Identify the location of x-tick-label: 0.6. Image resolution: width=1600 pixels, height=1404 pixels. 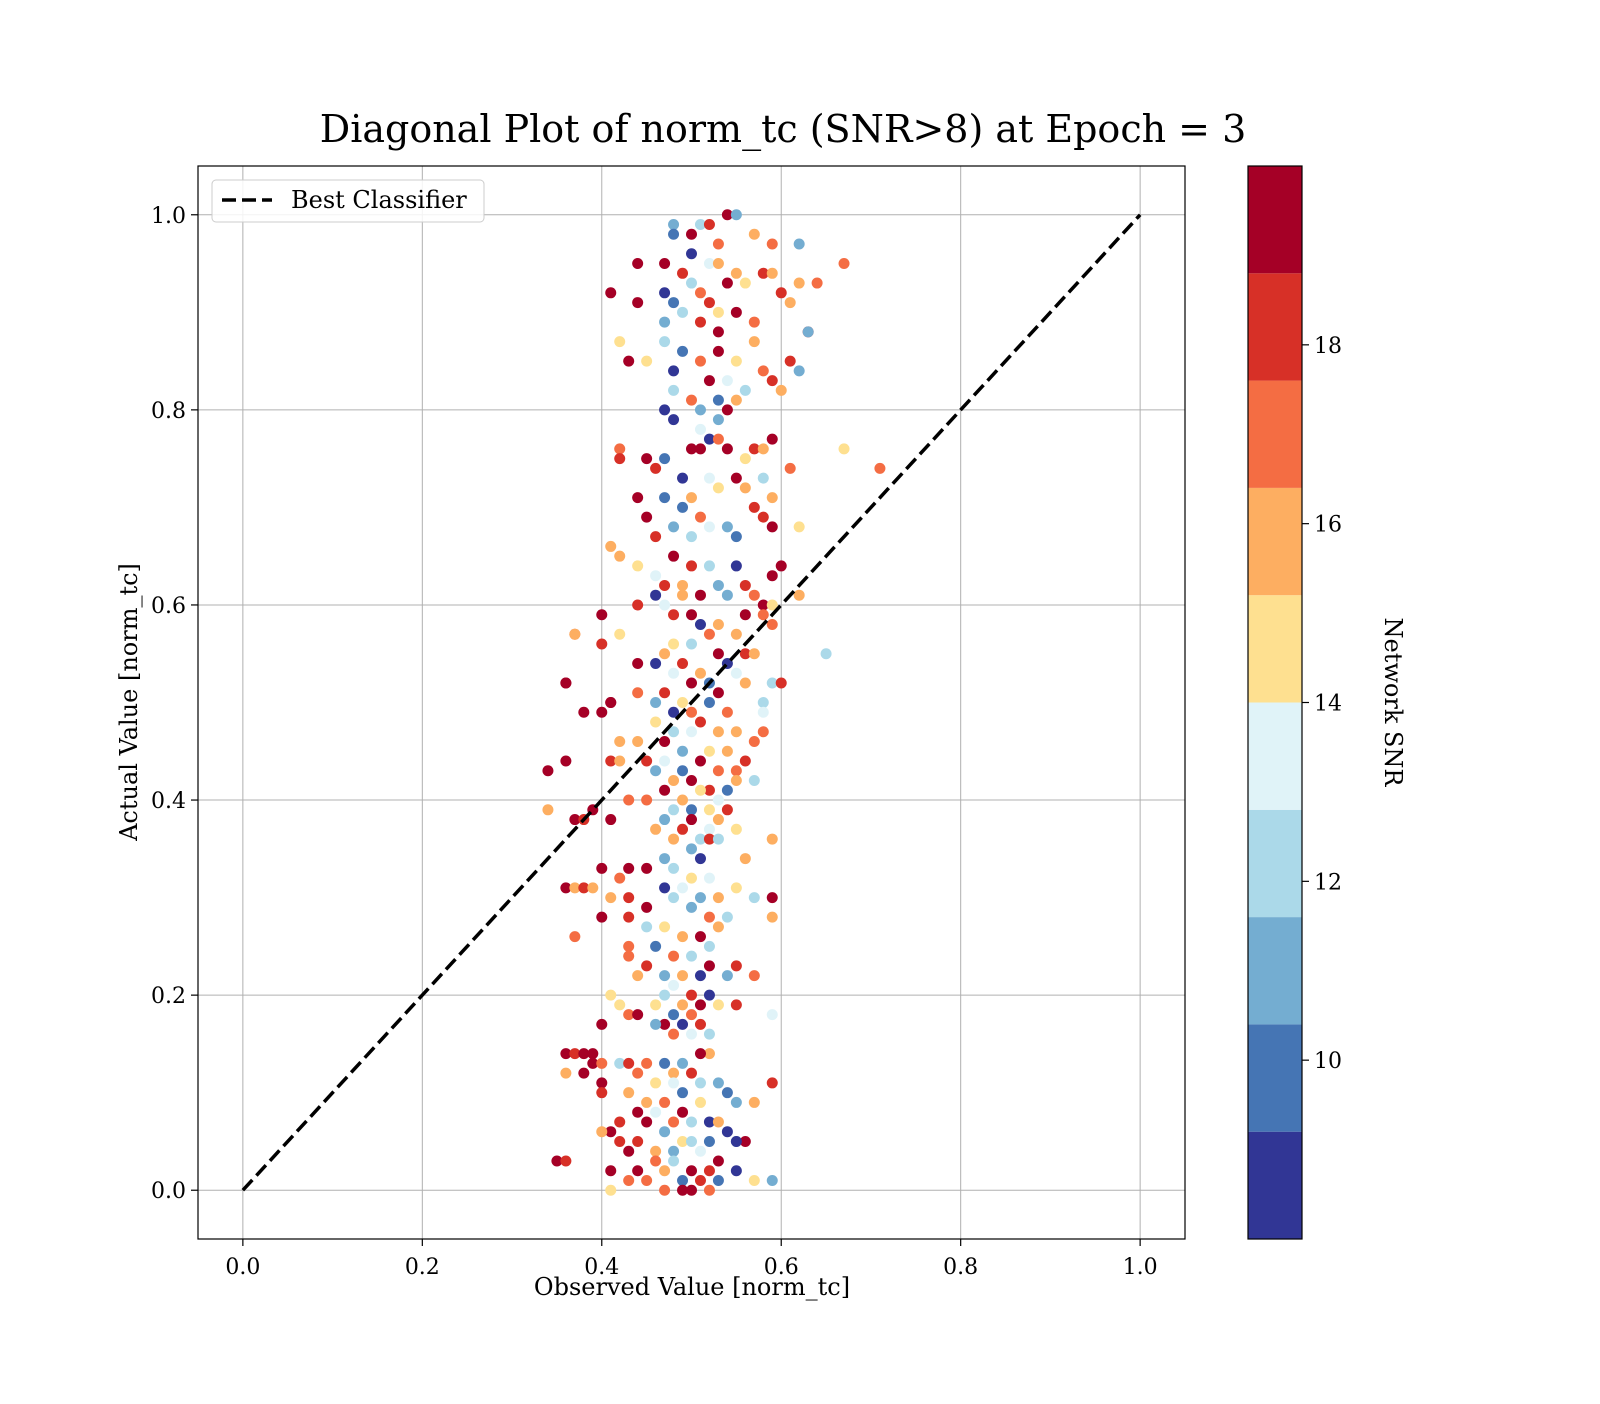
(781, 1267).